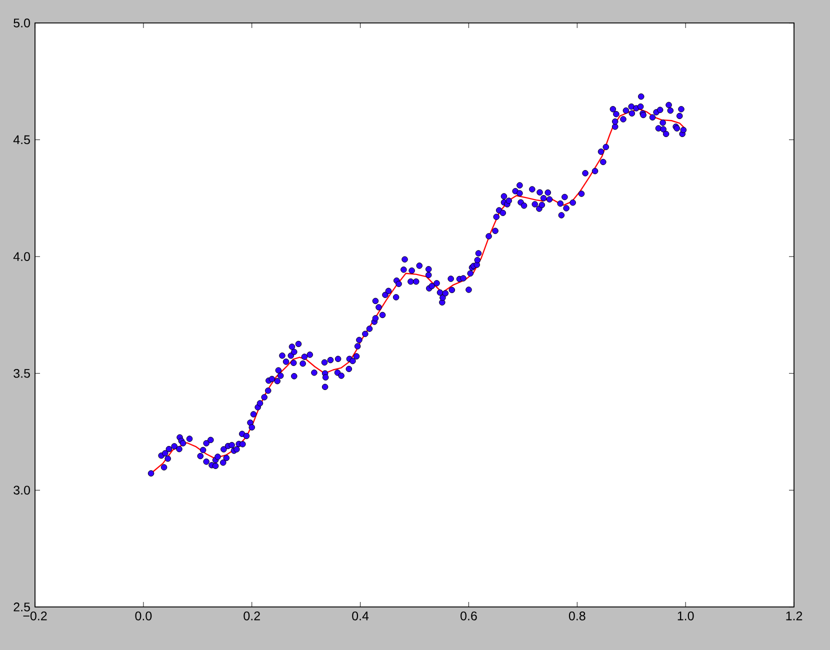 Image resolution: width=830 pixels, height=650 pixels. Describe the element at coordinates (686, 616) in the screenshot. I see `x-tick-label: 1.0` at that location.